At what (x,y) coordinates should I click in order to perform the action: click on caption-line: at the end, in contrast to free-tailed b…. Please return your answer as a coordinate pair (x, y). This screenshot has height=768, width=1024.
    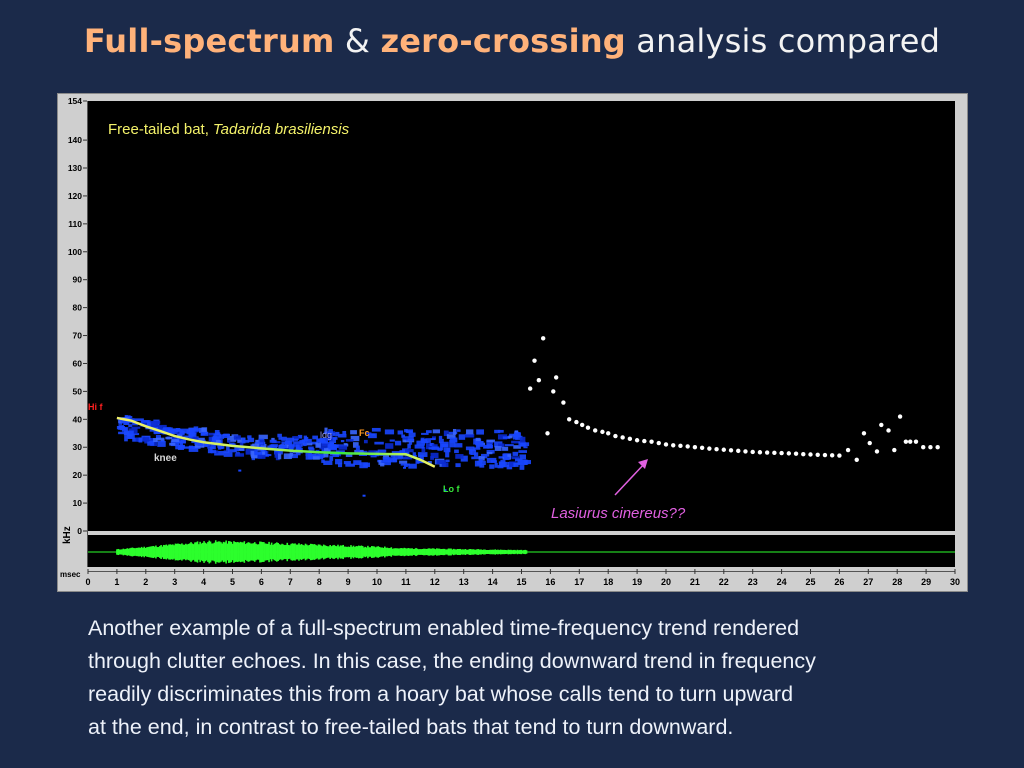
    Looking at the image, I should click on (411, 727).